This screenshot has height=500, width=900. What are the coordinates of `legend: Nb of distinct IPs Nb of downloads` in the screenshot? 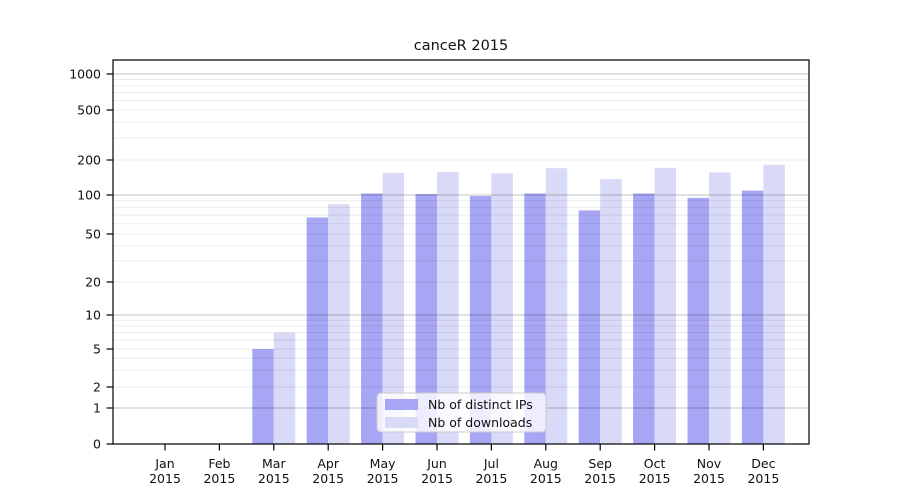 It's located at (461, 412).